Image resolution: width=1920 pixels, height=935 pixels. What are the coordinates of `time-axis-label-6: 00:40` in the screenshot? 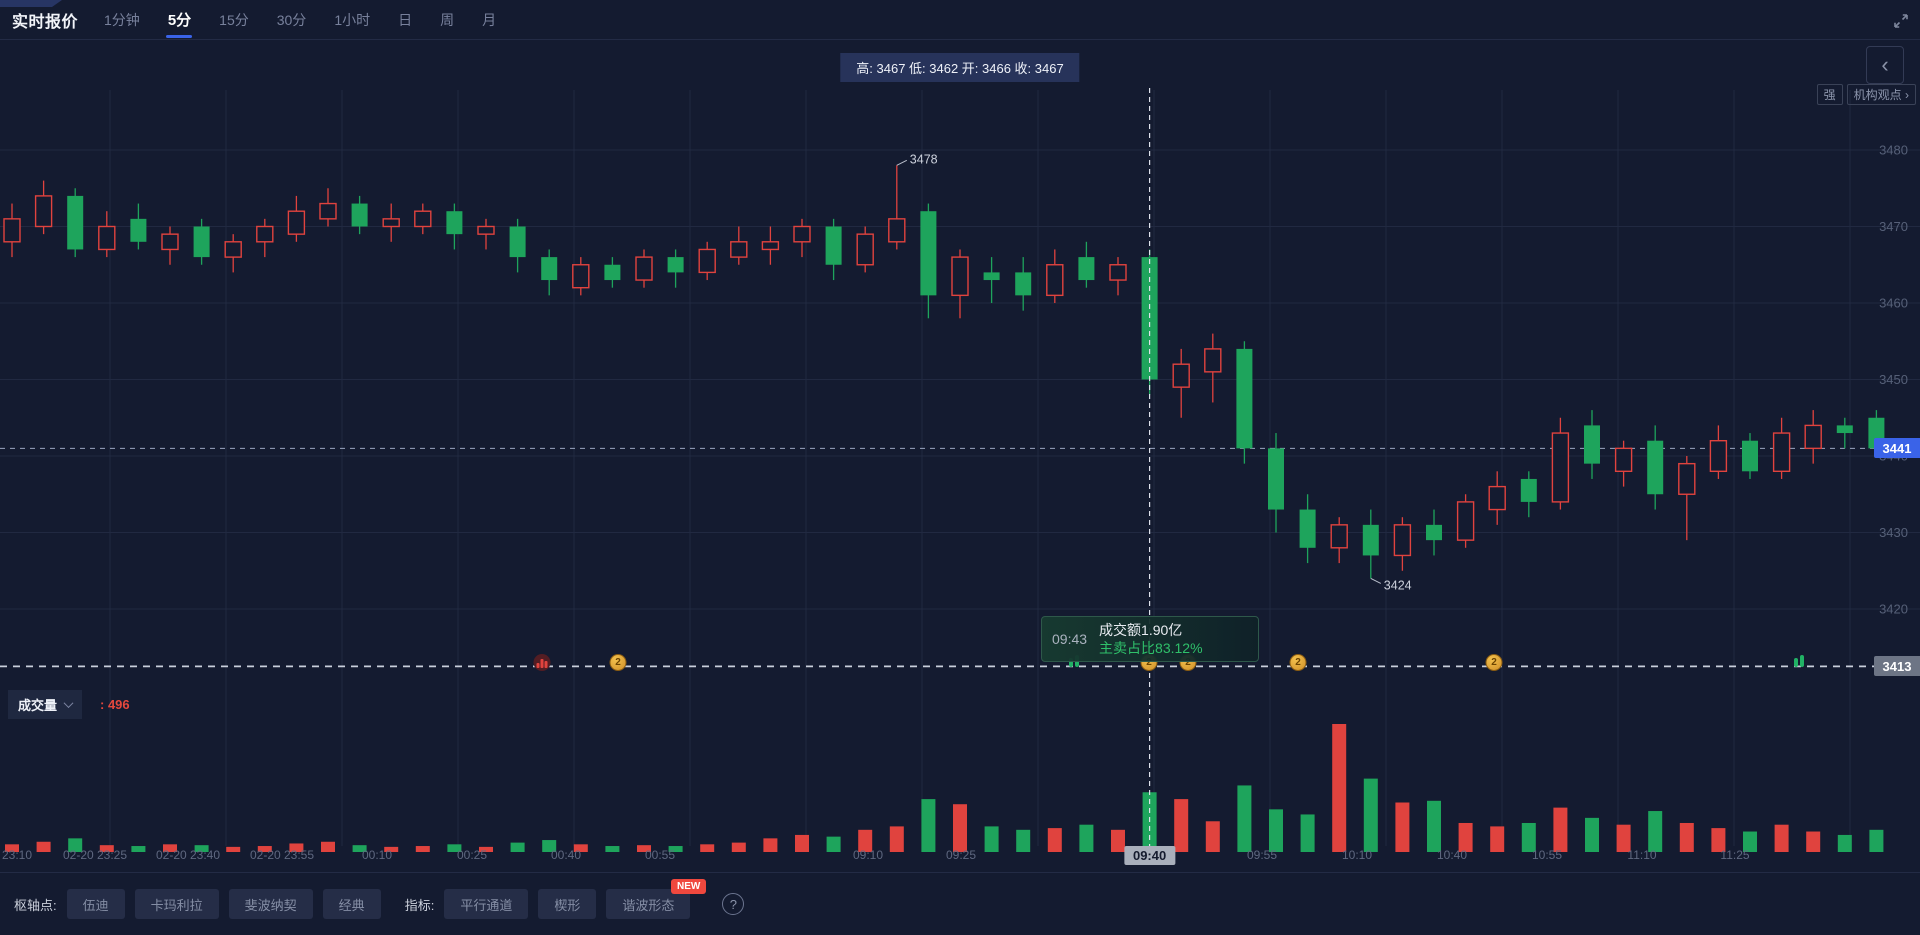 It's located at (566, 855).